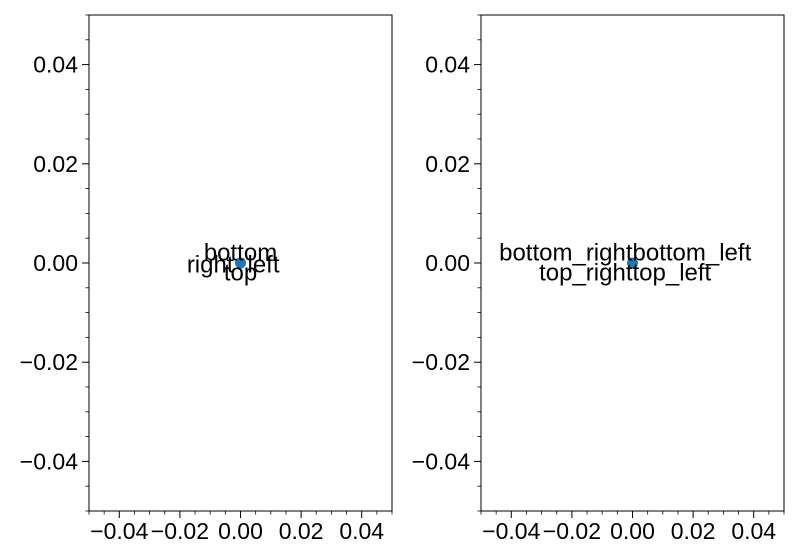 The image size is (800, 560). Describe the element at coordinates (566, 252) in the screenshot. I see `annotation-bottom-right: bottom_right` at that location.